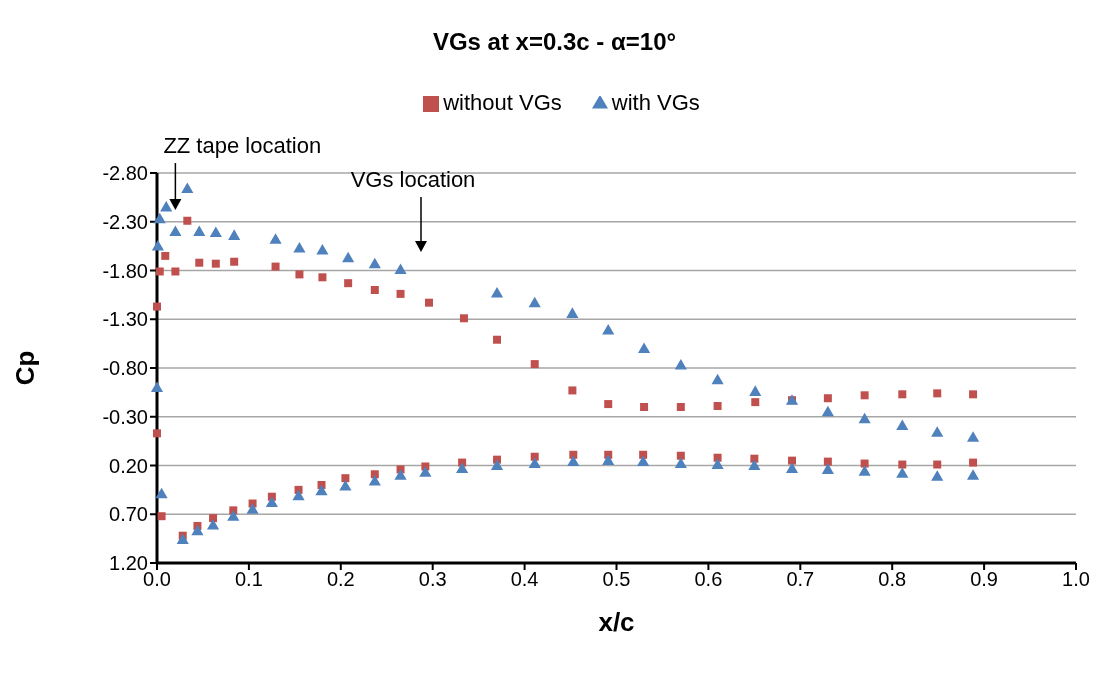 This screenshot has height=677, width=1109. What do you see at coordinates (554, 42) in the screenshot?
I see `chart-title: VGs at x=0.3c - α=10°` at bounding box center [554, 42].